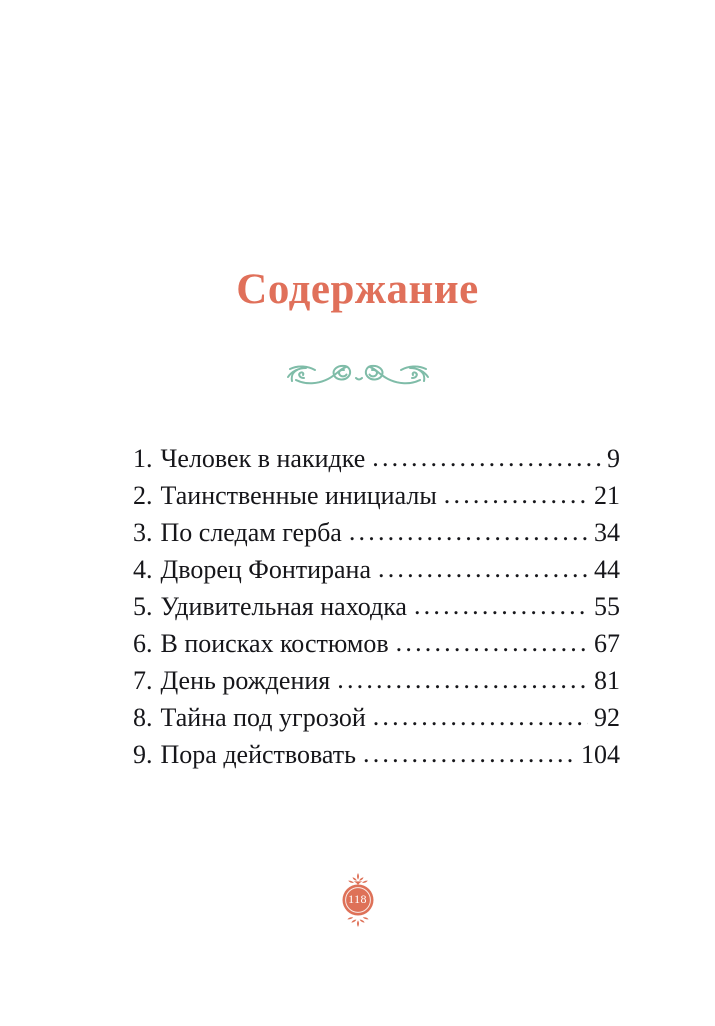 The height and width of the screenshot is (1026, 715). What do you see at coordinates (143, 606) in the screenshot?
I see `toc-entry-number: 5.` at bounding box center [143, 606].